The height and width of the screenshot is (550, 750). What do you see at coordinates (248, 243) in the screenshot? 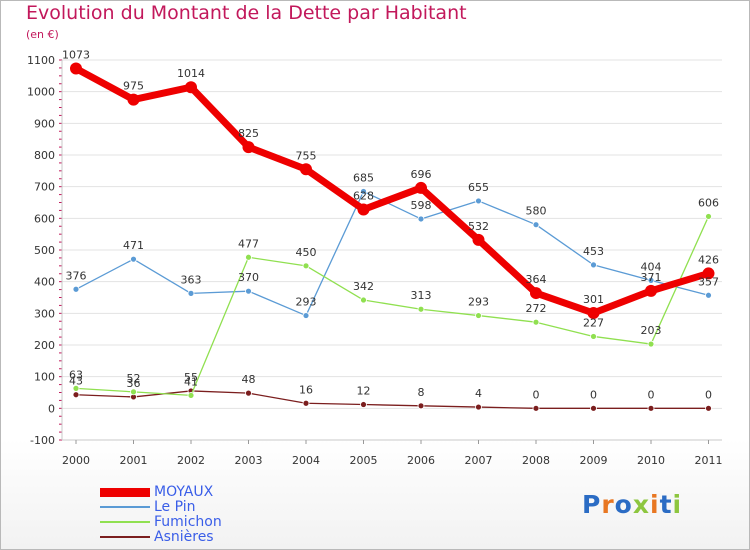
I see `data-label: 477` at bounding box center [248, 243].